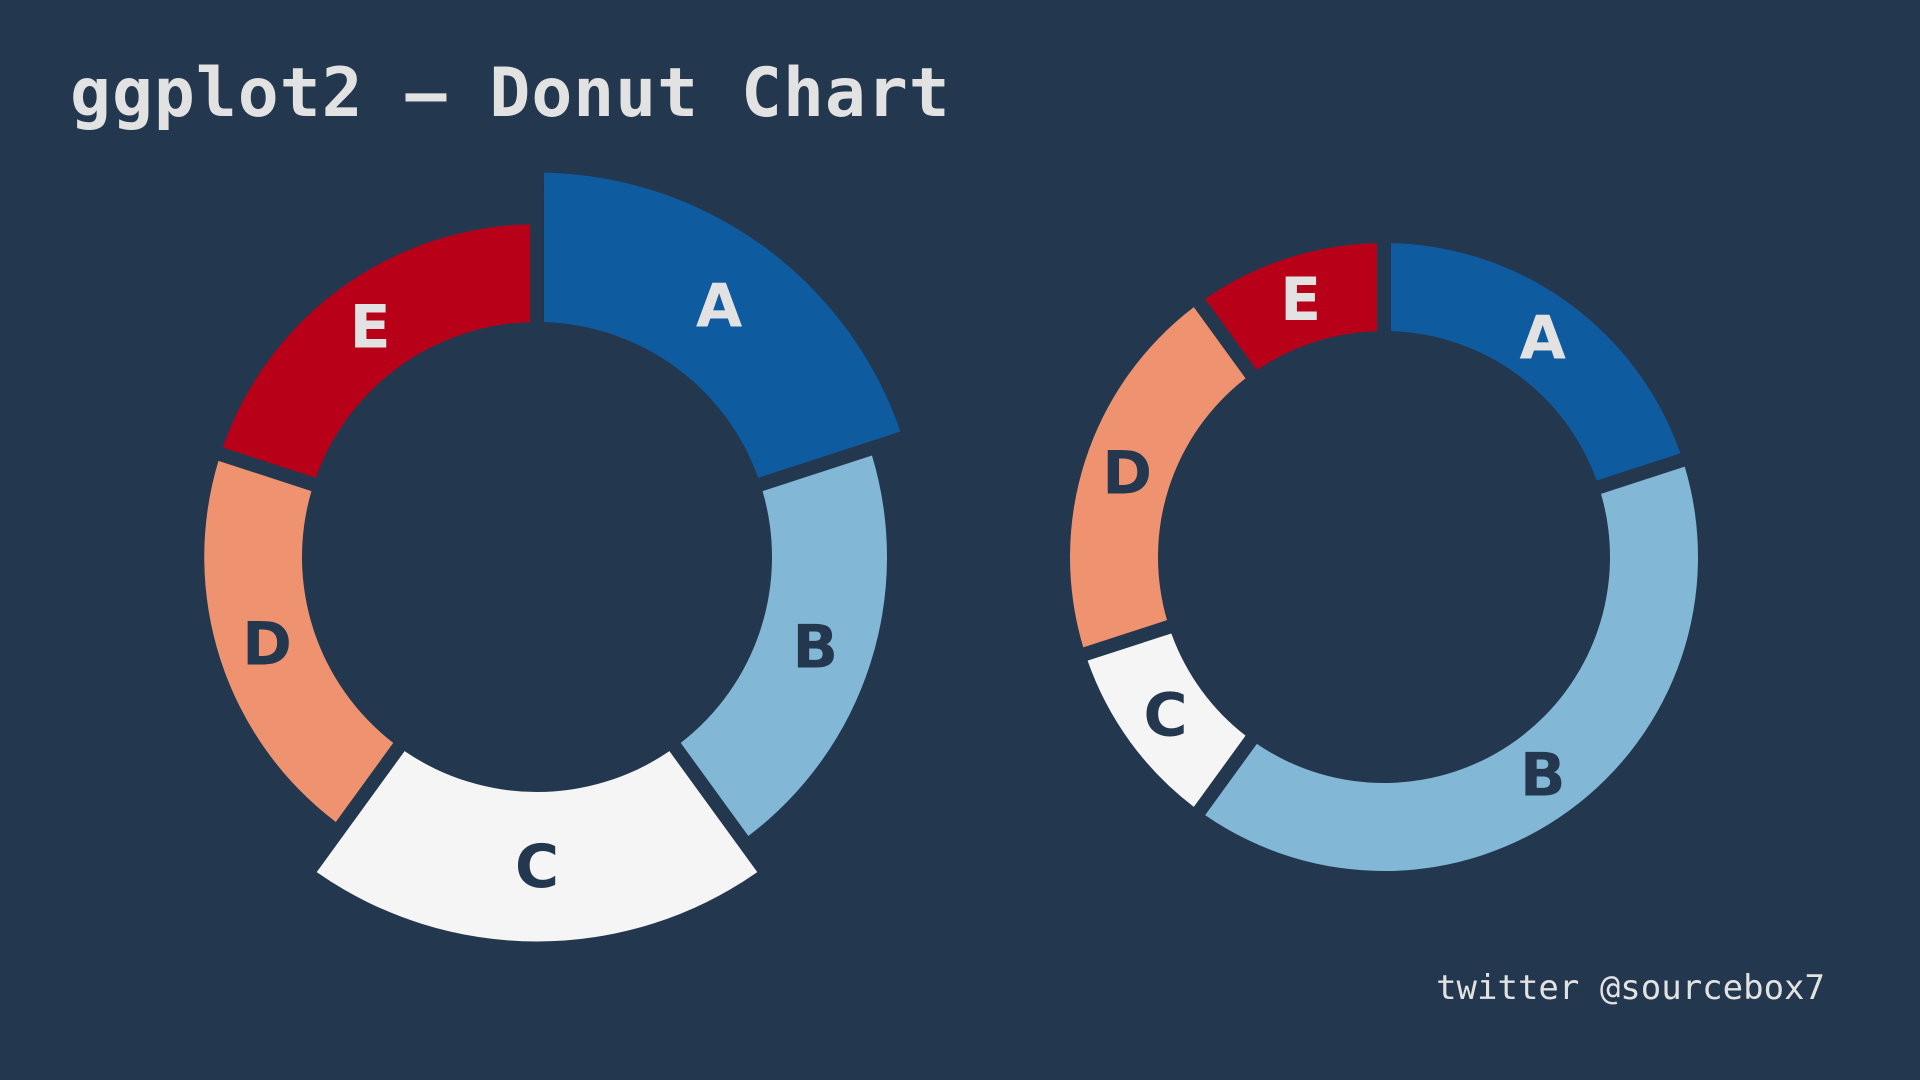 The width and height of the screenshot is (1920, 1080). I want to click on credit-text: twitter @sourcebox7, so click(1630, 988).